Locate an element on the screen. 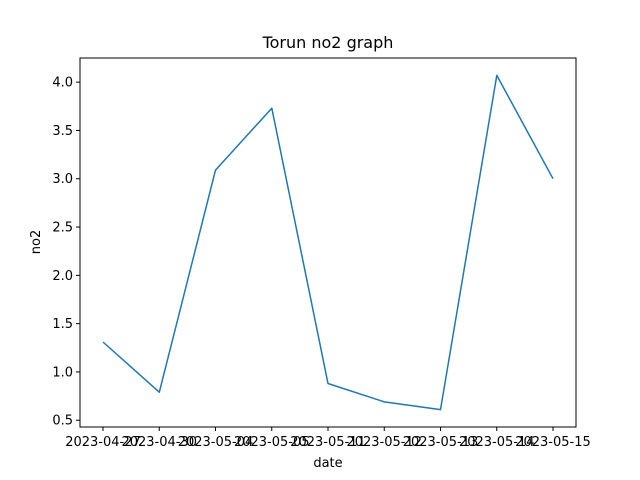 This screenshot has width=640, height=480. y-tick-label: 1.0 is located at coordinates (62, 372).